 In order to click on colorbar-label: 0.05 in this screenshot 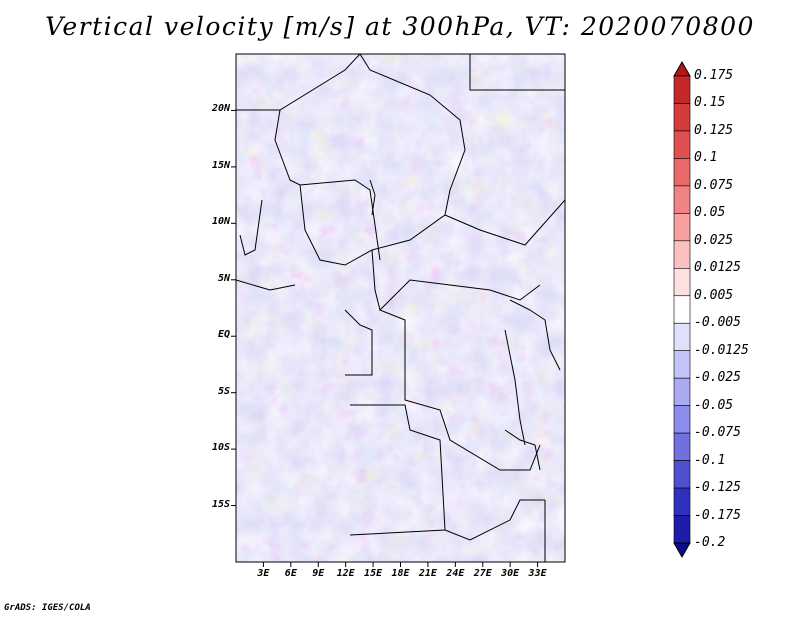, I will do `click(710, 213)`.